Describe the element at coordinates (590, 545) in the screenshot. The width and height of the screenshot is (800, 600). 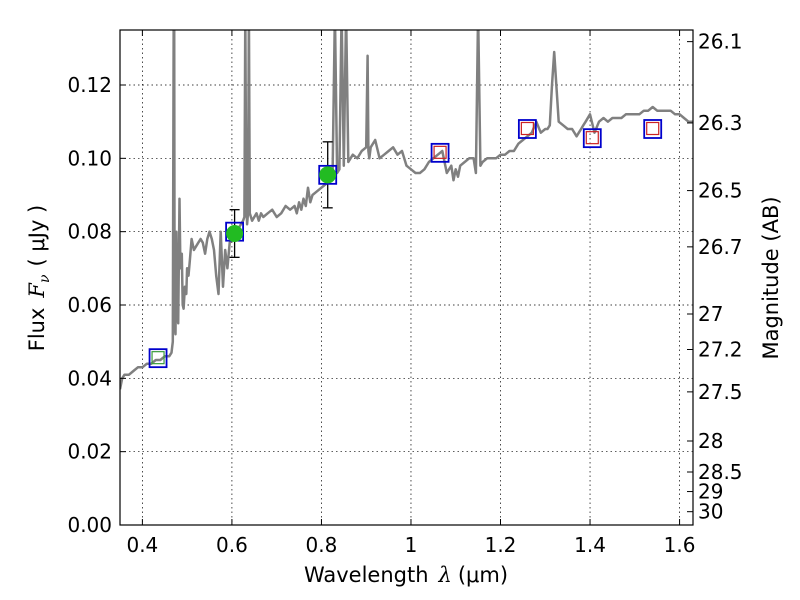
I see `x-tick-label: 1.4` at that location.